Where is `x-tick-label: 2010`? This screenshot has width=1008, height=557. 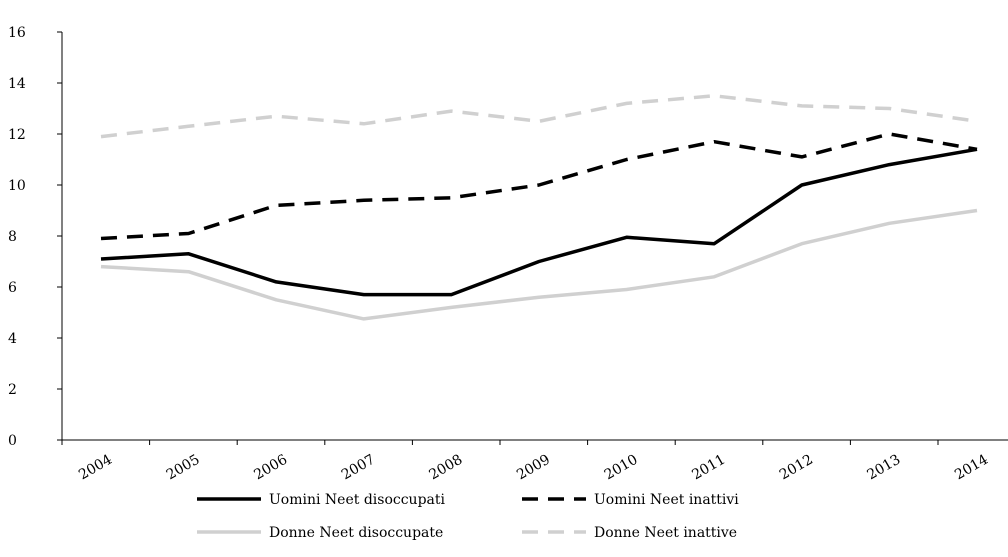 x-tick-label: 2010 is located at coordinates (621, 468).